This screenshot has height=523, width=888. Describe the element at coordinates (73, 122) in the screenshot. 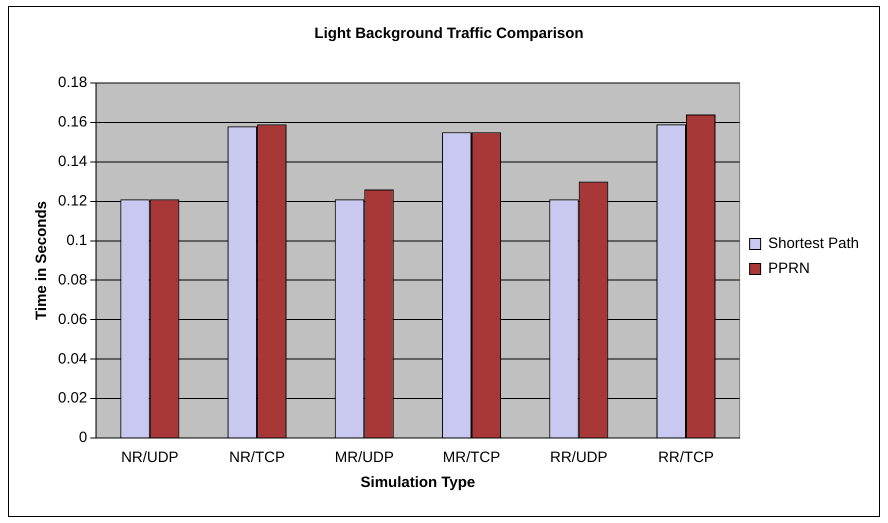

I see `y-tick-label: 0.16` at that location.